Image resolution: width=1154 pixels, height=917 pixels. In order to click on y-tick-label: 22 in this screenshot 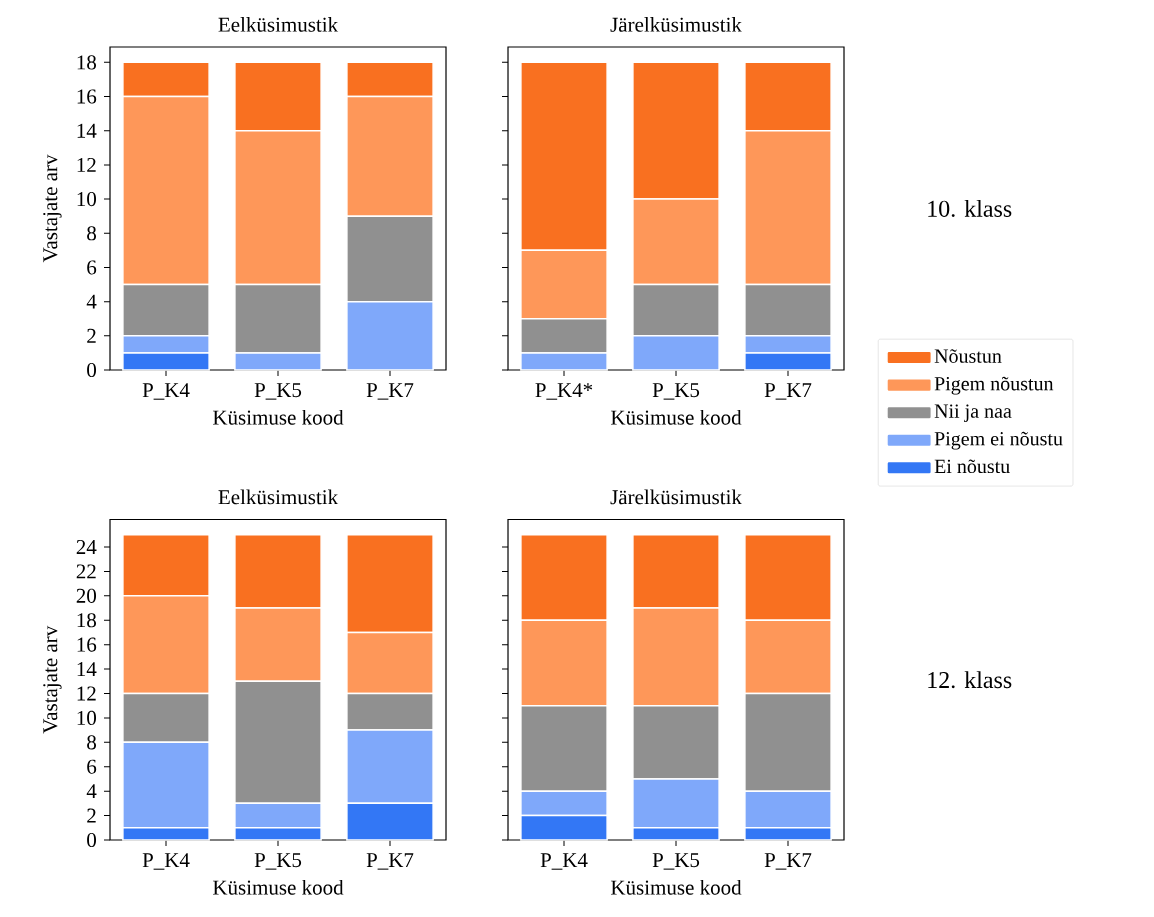, I will do `click(86, 571)`.